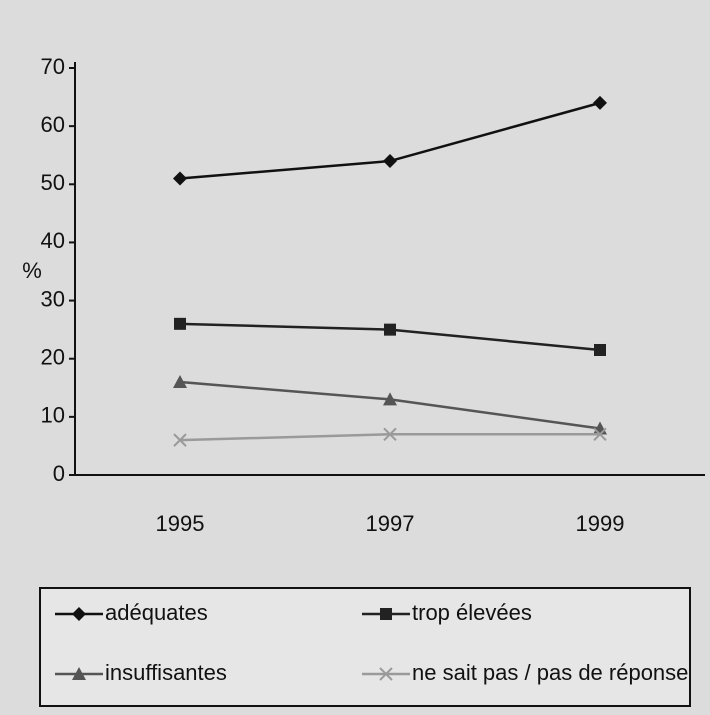 This screenshot has height=715, width=710. I want to click on y-tick-label: 10, so click(53, 415).